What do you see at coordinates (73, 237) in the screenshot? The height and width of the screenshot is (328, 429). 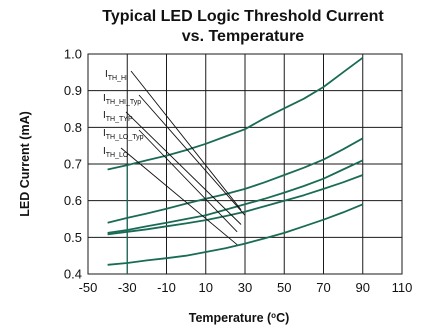 I see `y-tick-label: 0.5` at bounding box center [73, 237].